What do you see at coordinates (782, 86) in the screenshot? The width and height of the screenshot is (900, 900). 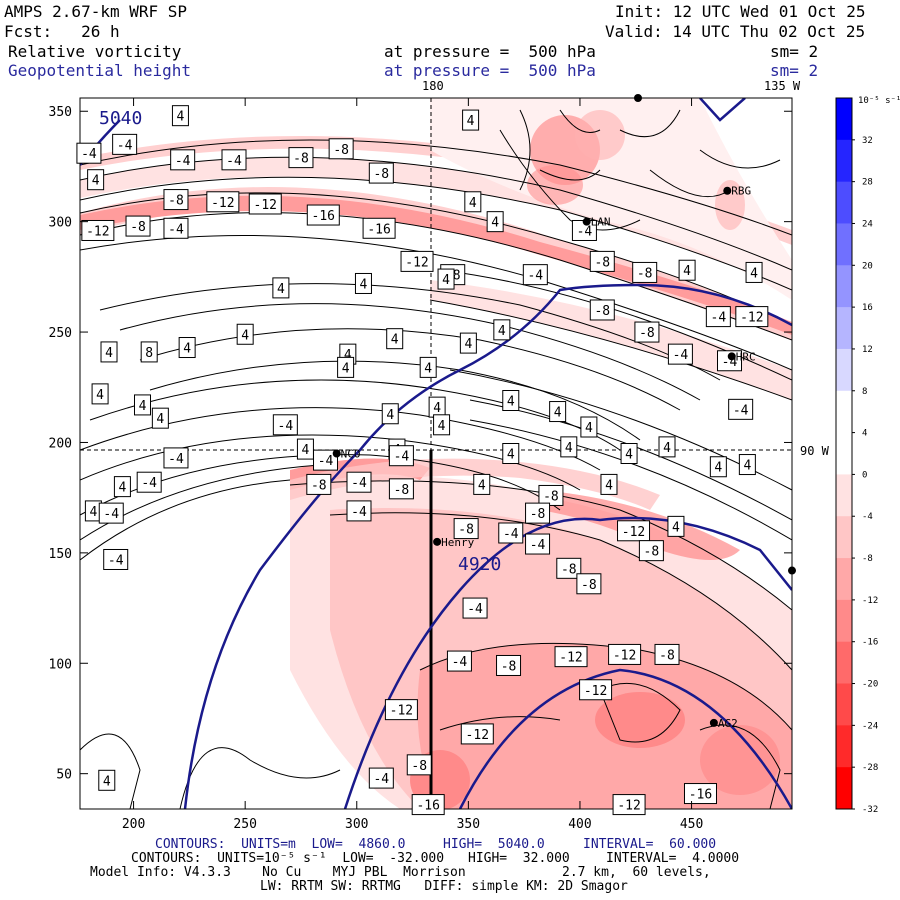 I see `lon-label-135w: 135 W` at bounding box center [782, 86].